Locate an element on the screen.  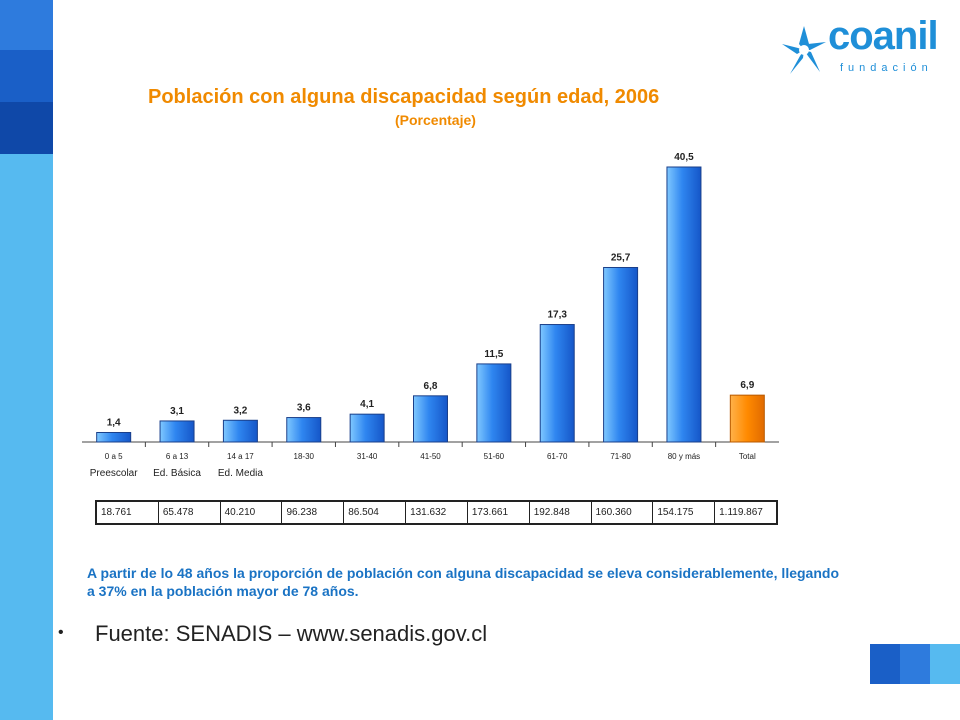
corner-decor is located at coordinates (915, 664).